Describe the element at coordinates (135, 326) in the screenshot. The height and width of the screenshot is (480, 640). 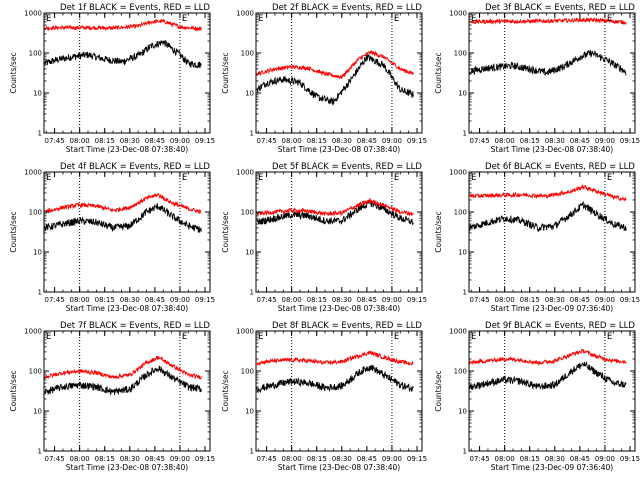
I see `chart-title: Det 7f BLACK = Events, RED = LLD` at that location.